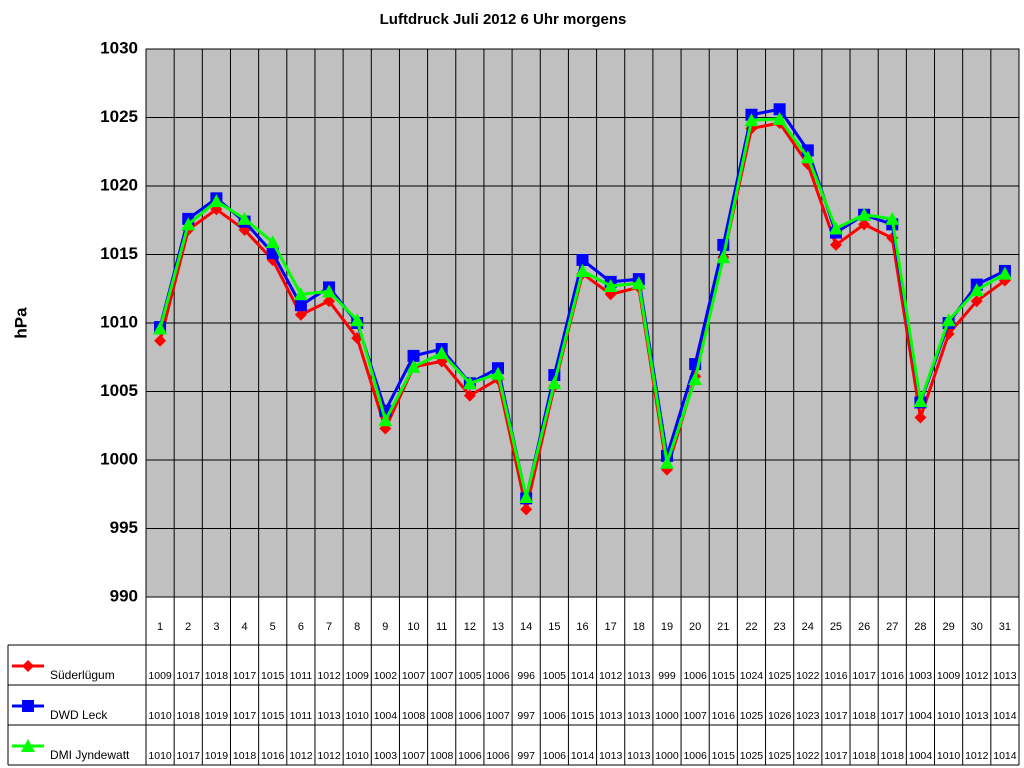 This screenshot has height=768, width=1024. What do you see at coordinates (119, 390) in the screenshot?
I see `y-tick-label: 1005` at bounding box center [119, 390].